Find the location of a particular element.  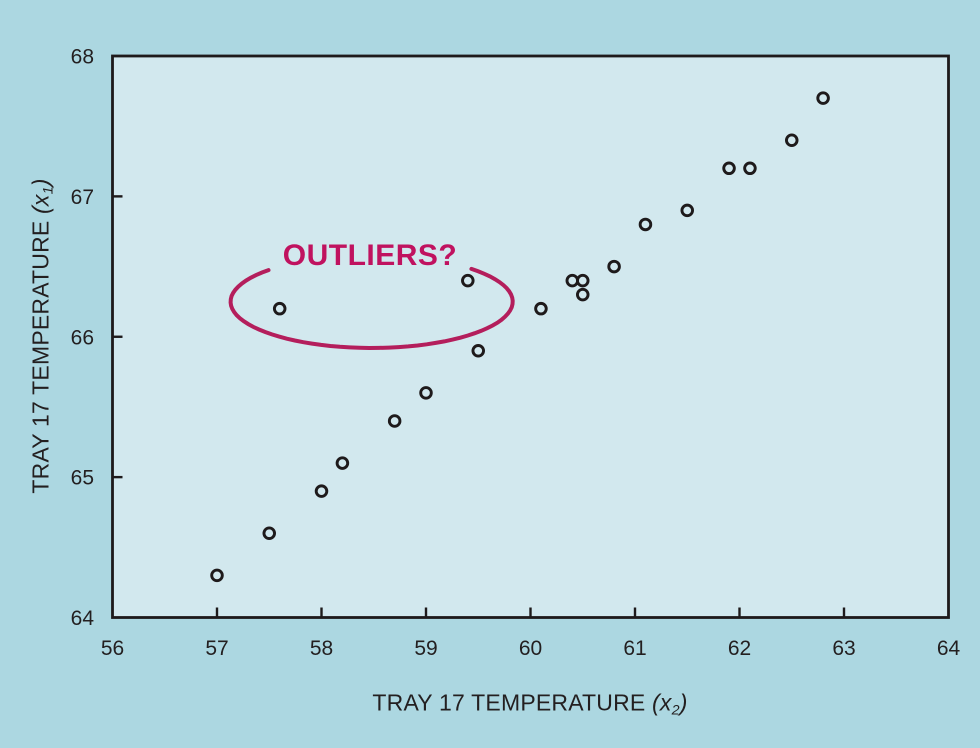

outliers-annotation-label: OUTLIERS? is located at coordinates (370, 255).